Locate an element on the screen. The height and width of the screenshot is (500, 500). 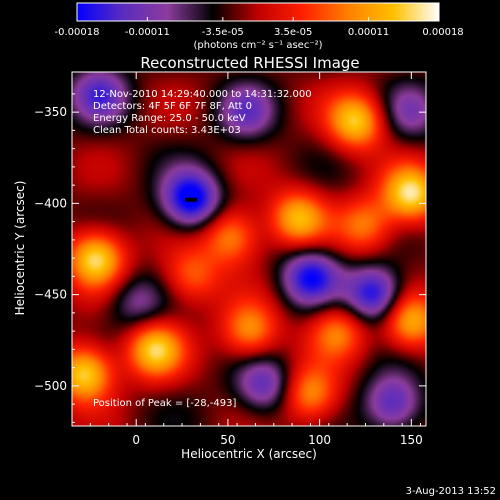
colorbar-tick-label: -0.00018 is located at coordinates (77, 32).